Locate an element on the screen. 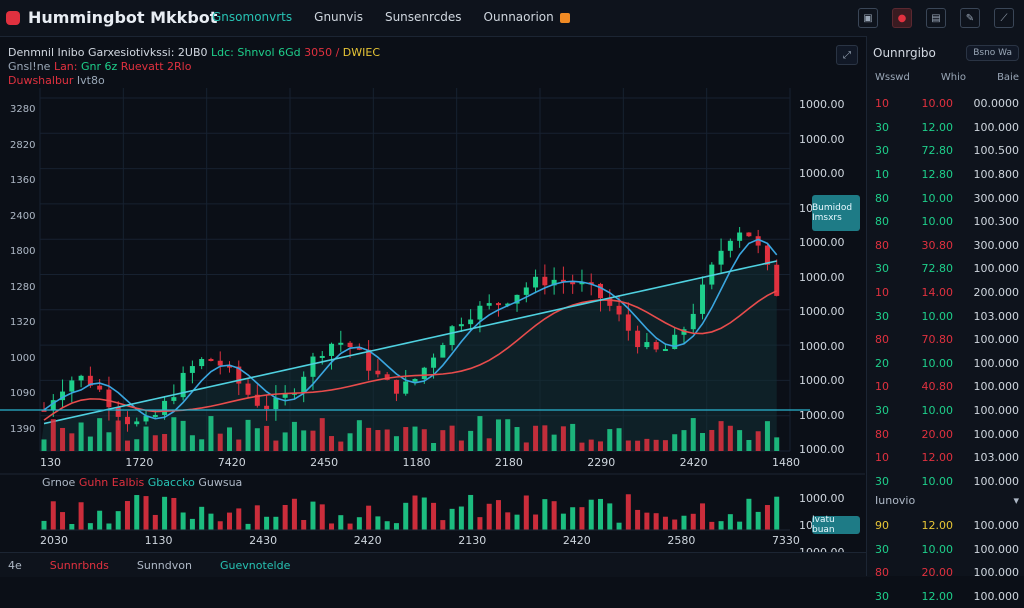 This screenshot has height=608, width=1024. x-label: 2180 is located at coordinates (508, 462).